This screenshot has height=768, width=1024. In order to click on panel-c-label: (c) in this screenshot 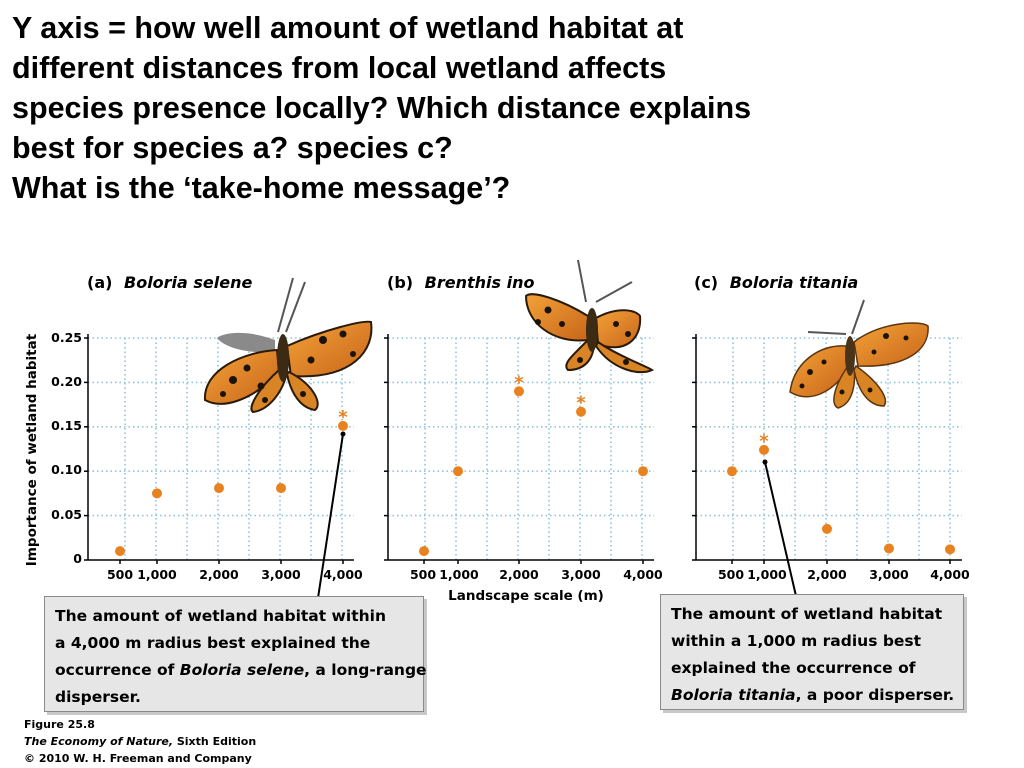, I will do `click(706, 282)`.